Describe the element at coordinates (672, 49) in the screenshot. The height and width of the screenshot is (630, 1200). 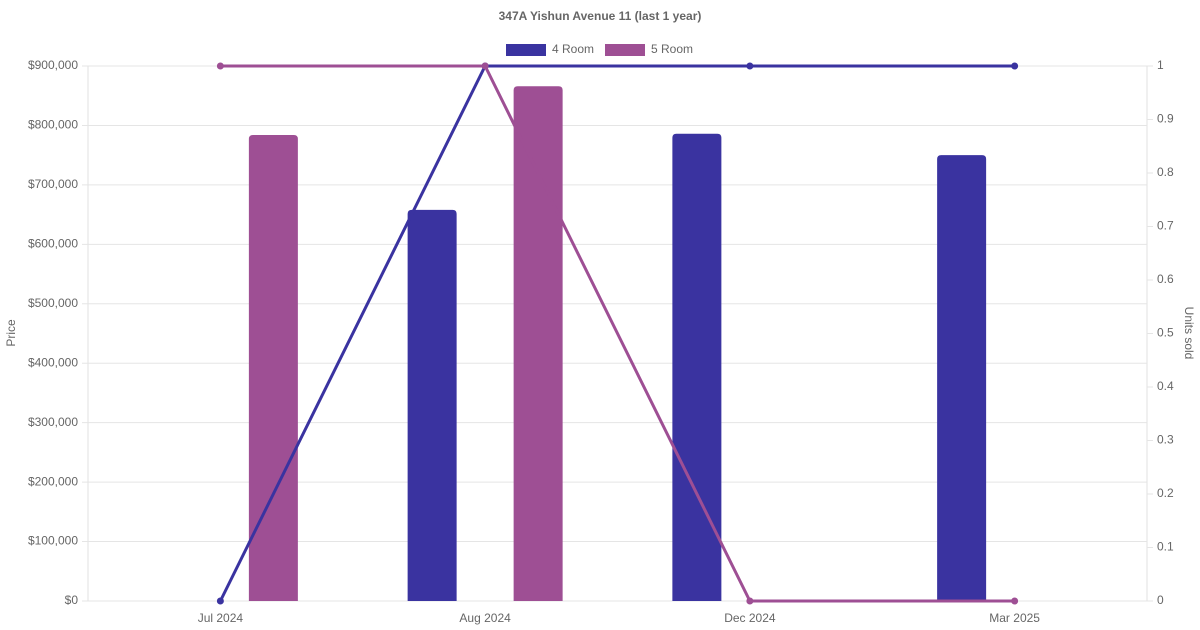
I see `legend-label: 5 Room` at that location.